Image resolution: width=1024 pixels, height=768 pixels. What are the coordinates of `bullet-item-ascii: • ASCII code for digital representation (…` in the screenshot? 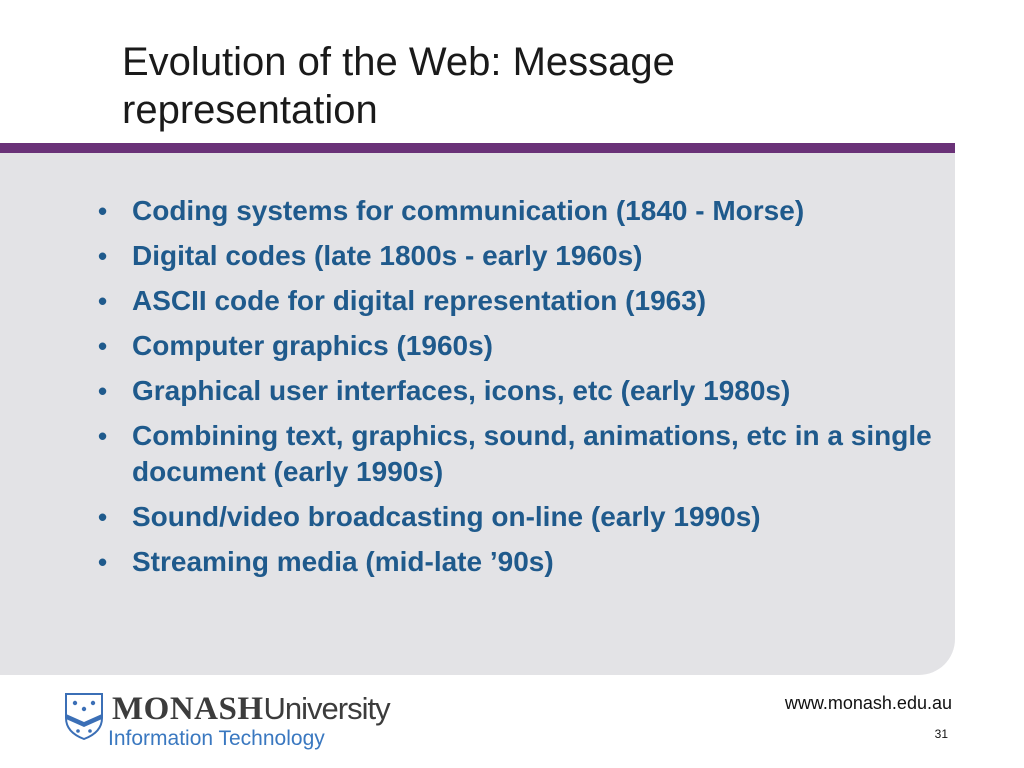 It's located at (517, 301).